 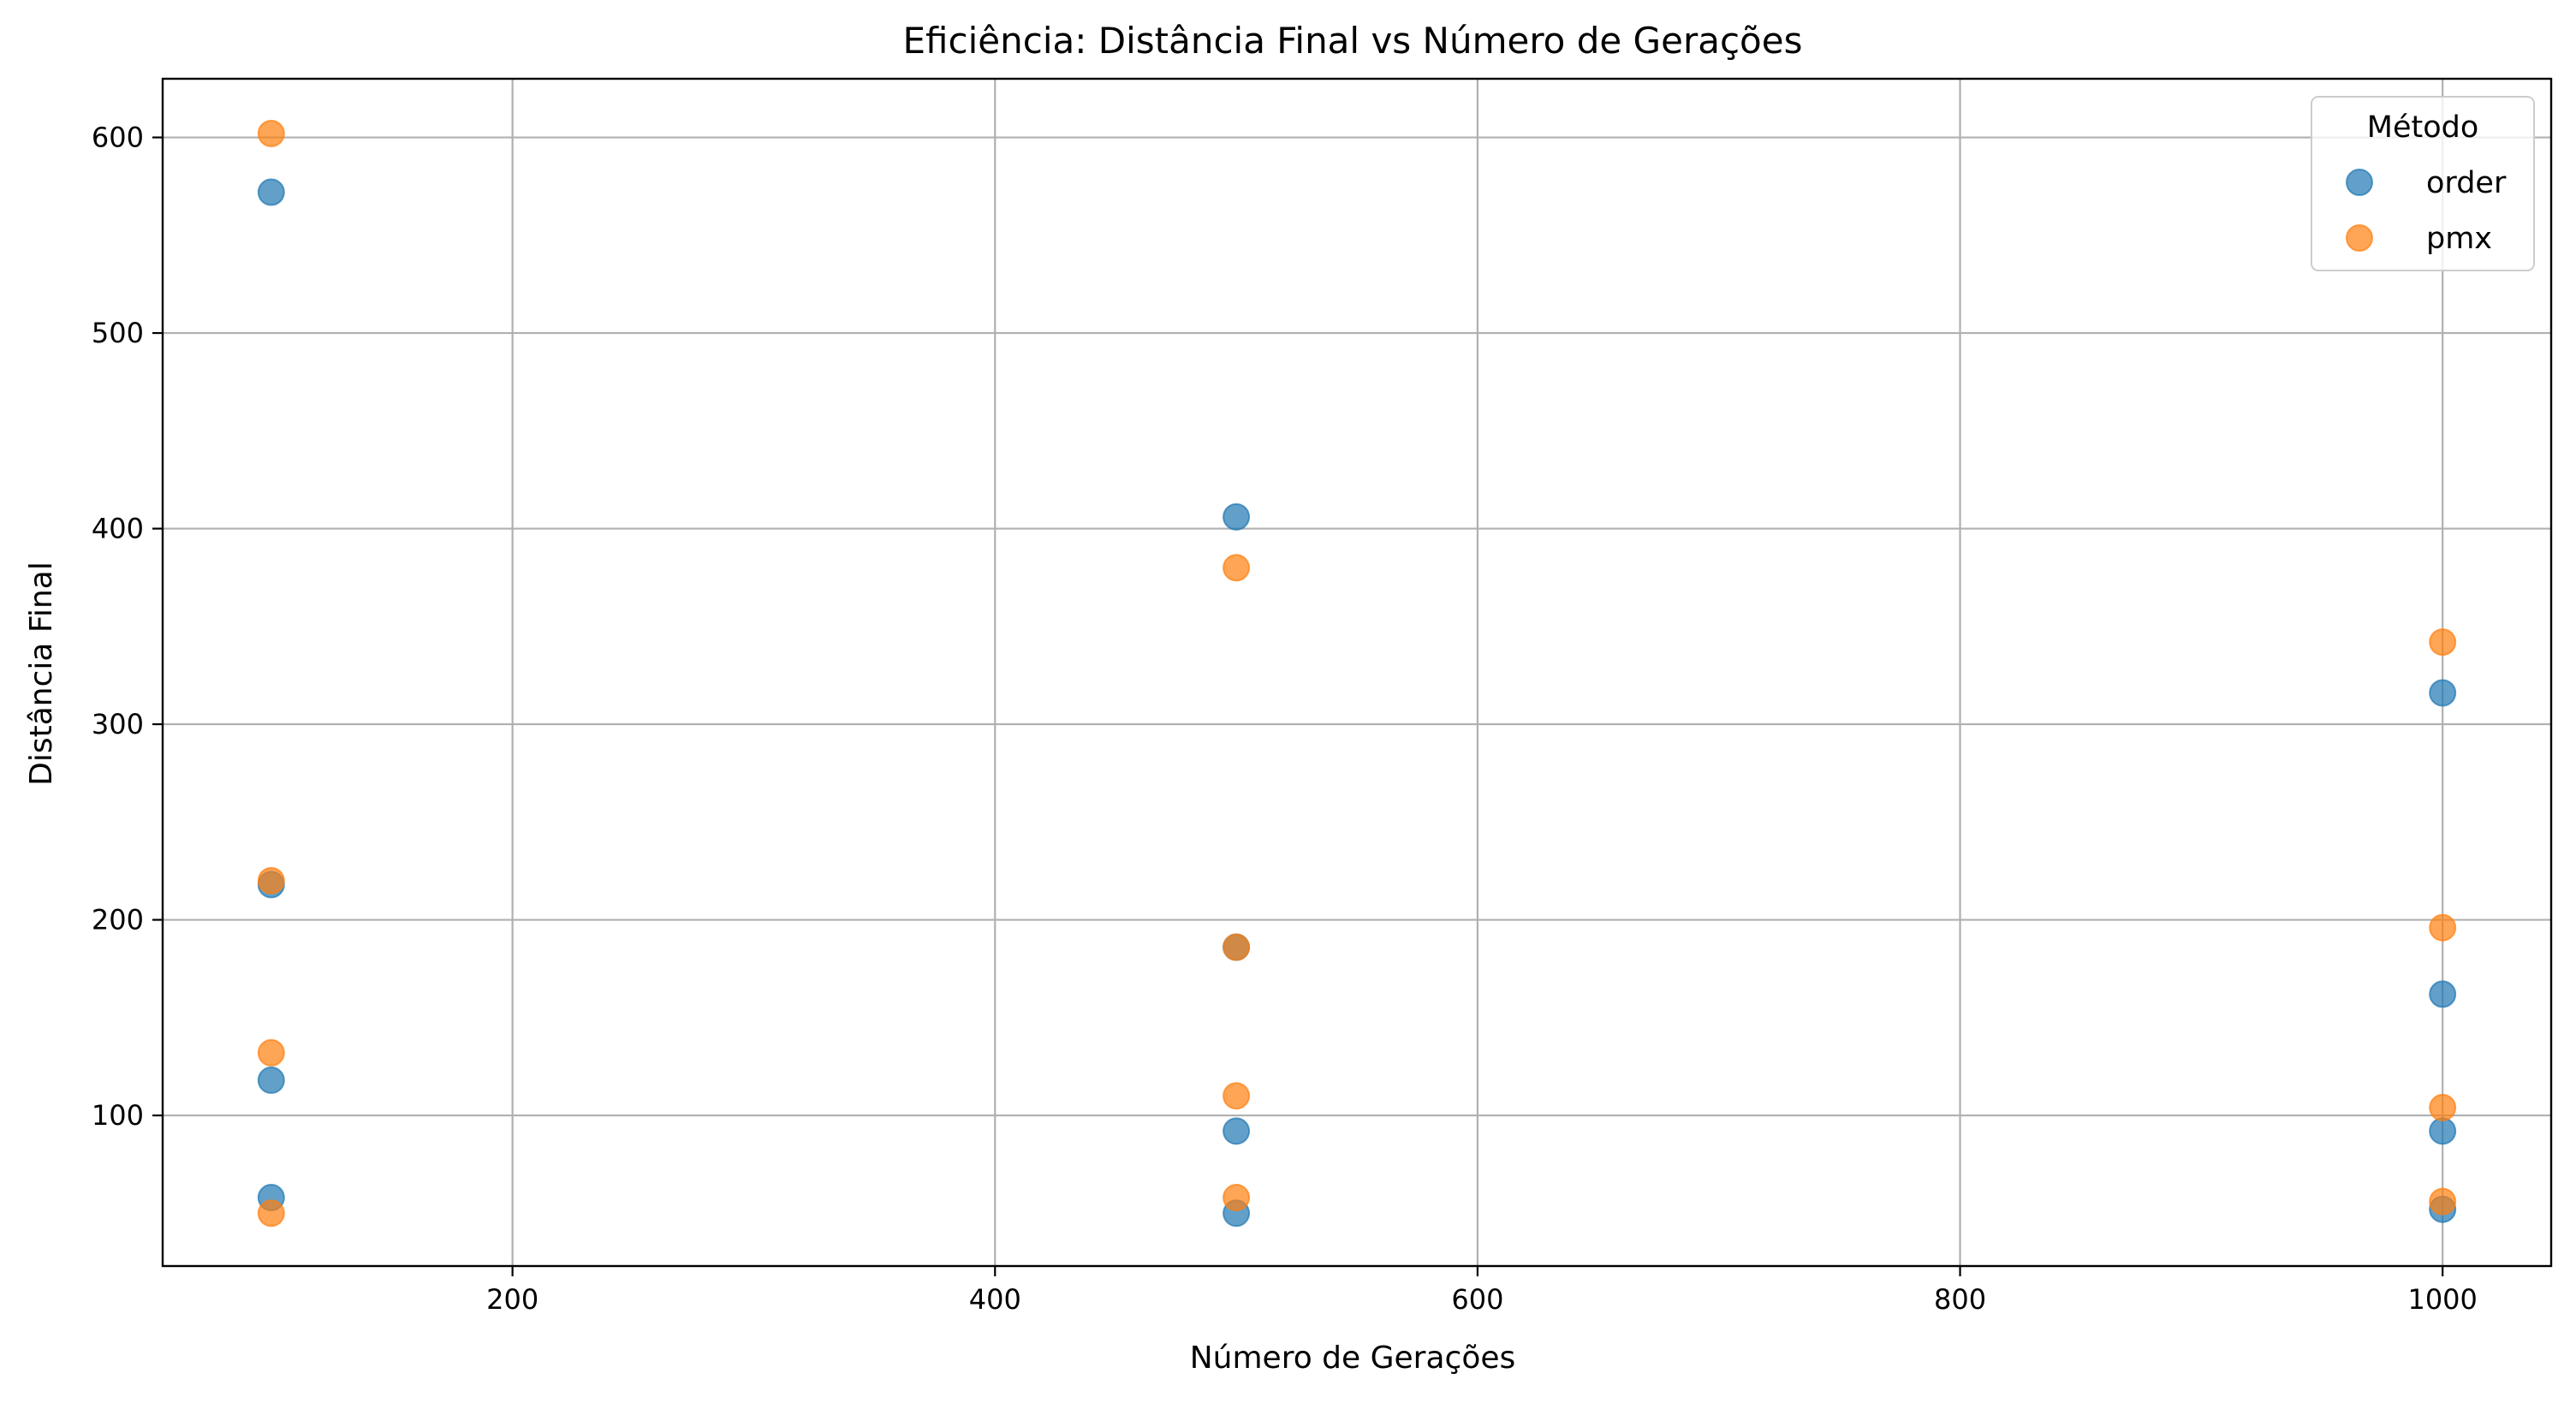 I want to click on y-tick-label: 100, so click(x=118, y=1115).